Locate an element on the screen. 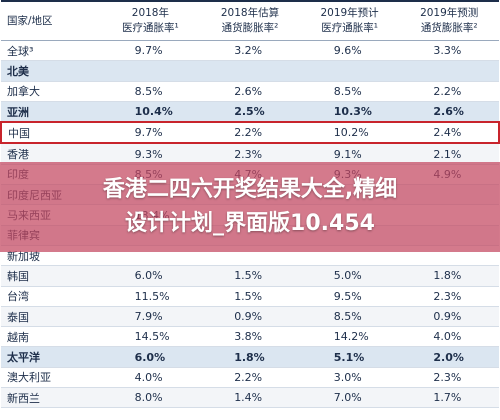 The image size is (500, 420). value-cell: 3.0% is located at coordinates (349, 378).